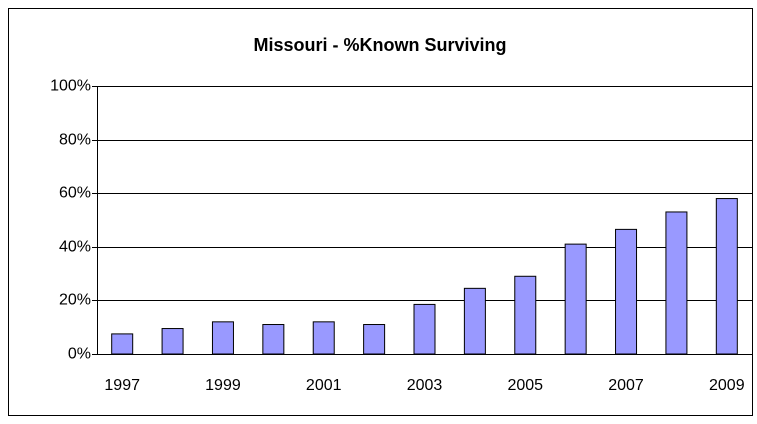 This screenshot has width=757, height=424. I want to click on y-tick-label: 20%, so click(75, 300).